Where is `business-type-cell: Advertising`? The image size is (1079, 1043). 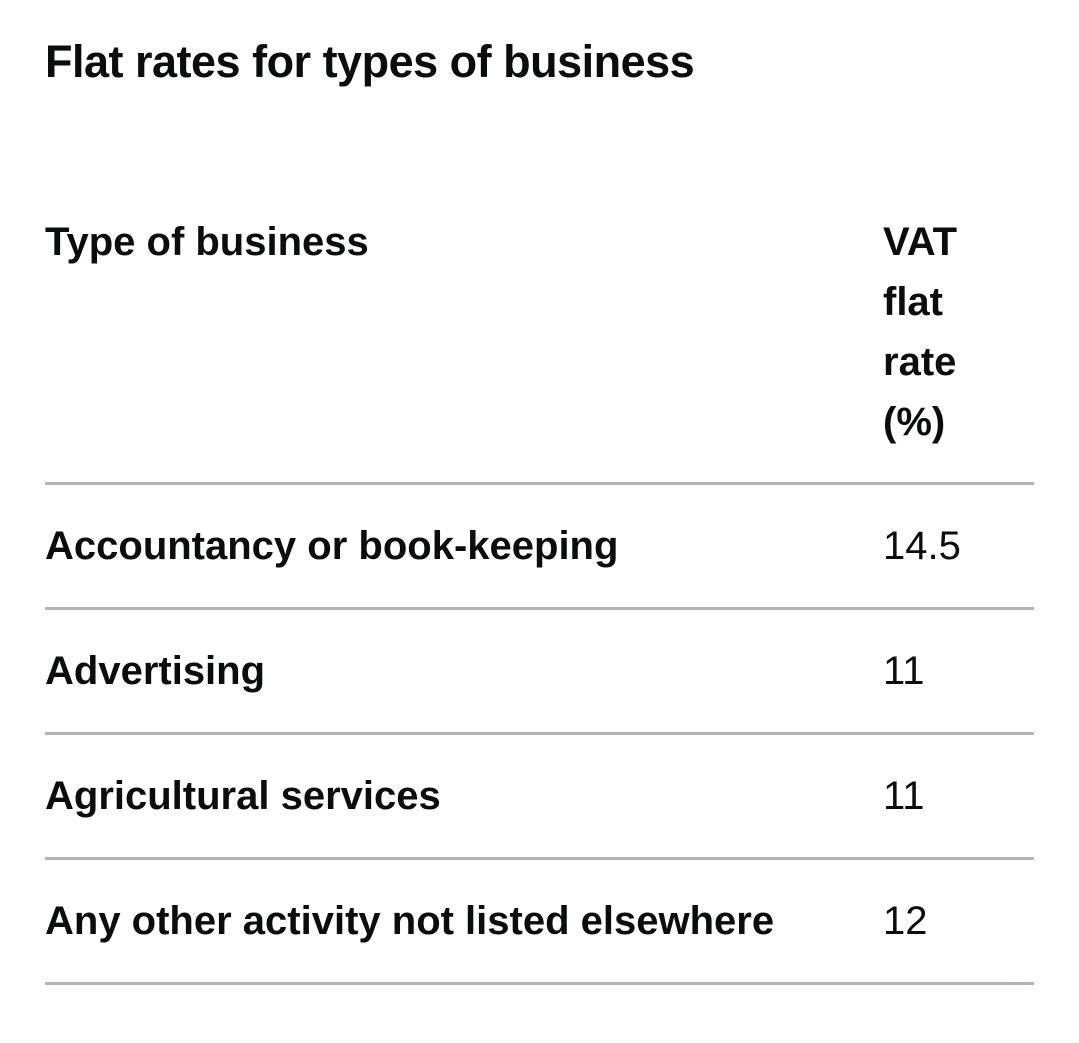
business-type-cell: Advertising is located at coordinates (464, 671).